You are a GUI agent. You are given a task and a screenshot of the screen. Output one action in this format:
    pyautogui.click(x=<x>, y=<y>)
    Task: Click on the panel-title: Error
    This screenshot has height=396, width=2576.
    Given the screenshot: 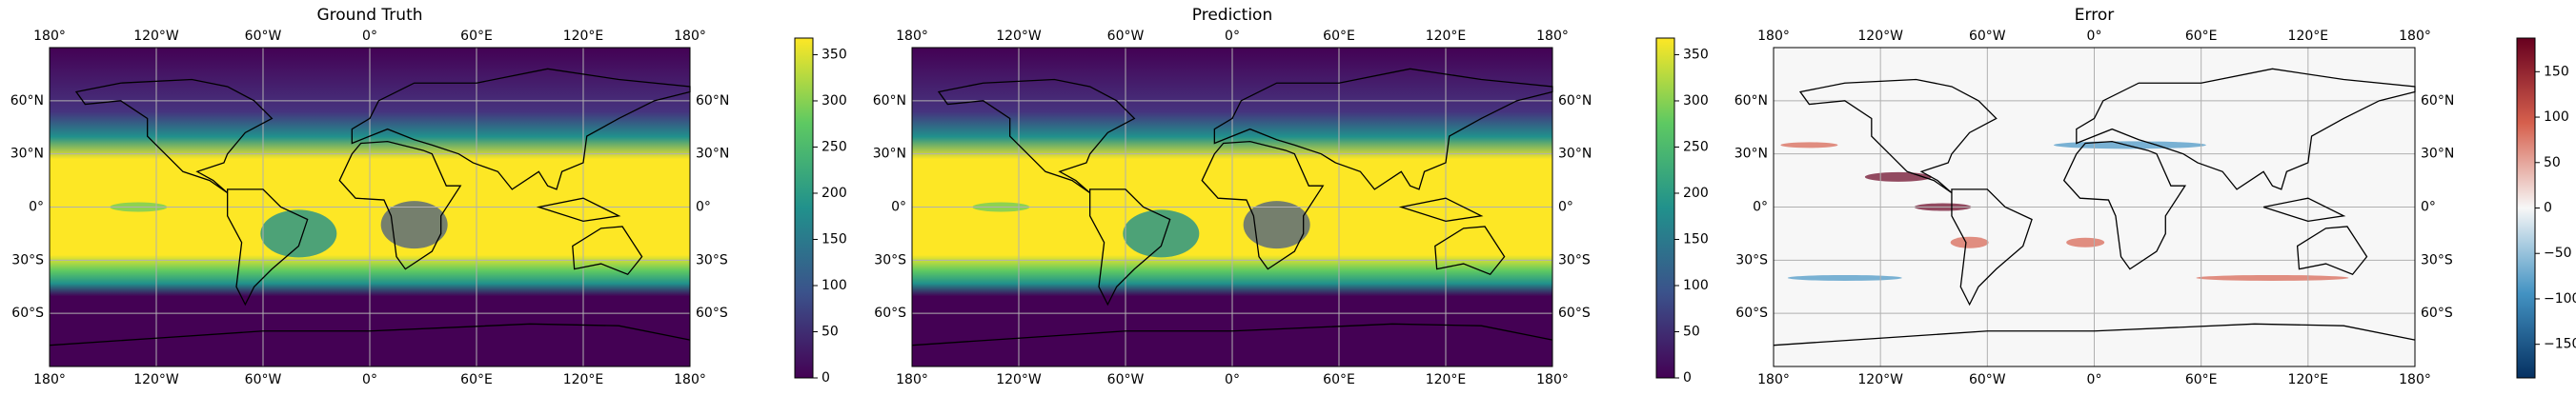 What is the action you would take?
    pyautogui.click(x=2094, y=15)
    